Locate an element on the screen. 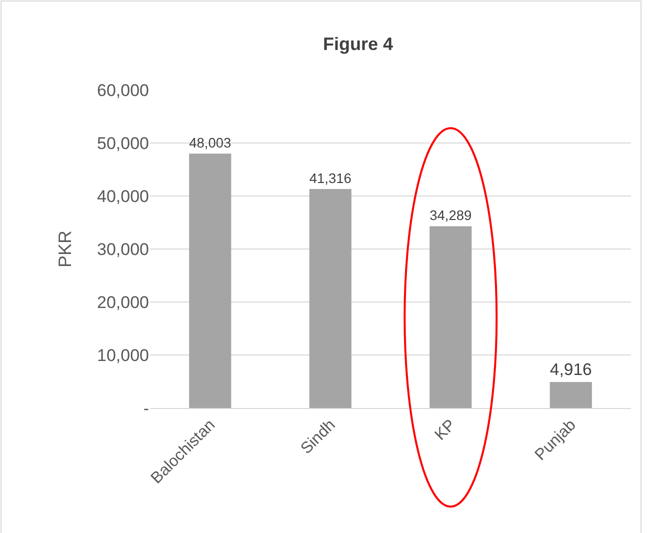 The width and height of the screenshot is (651, 533). y-tick-label: 30,000 is located at coordinates (123, 249).